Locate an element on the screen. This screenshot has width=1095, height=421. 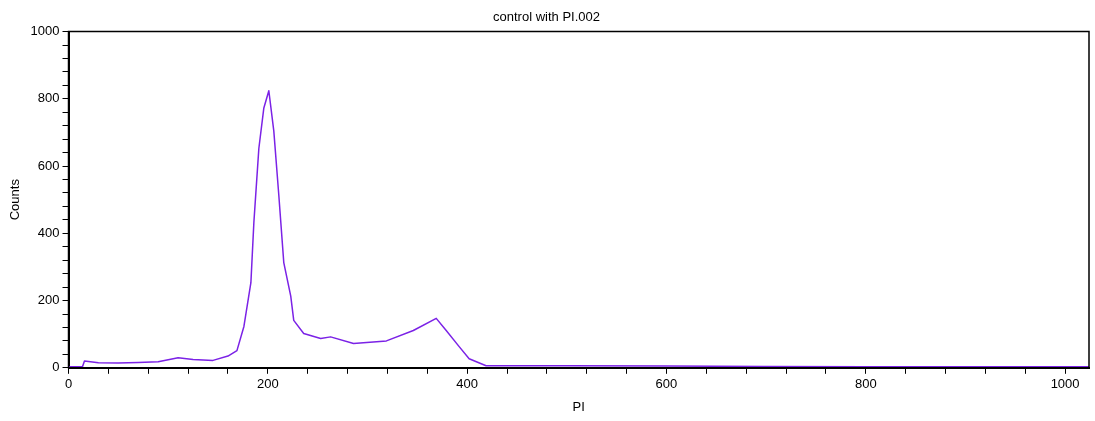
x-axis-title: PI is located at coordinates (578, 406).